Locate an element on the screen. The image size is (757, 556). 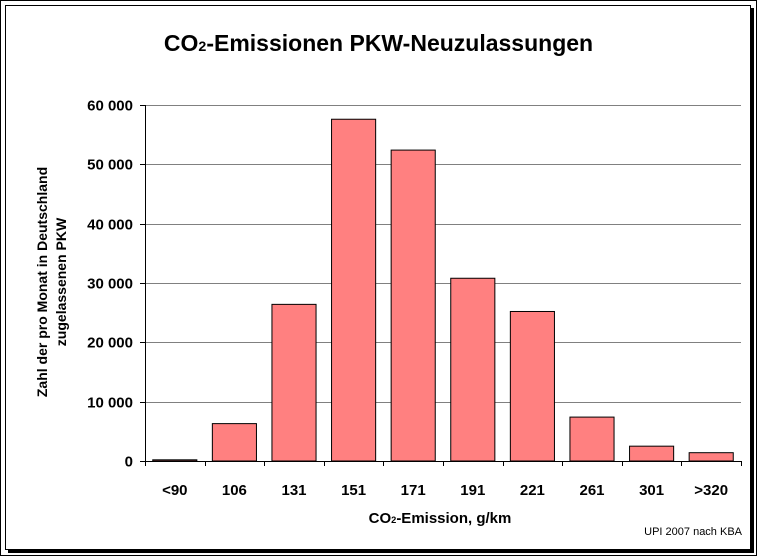
y-tick-label-3: 30 000 is located at coordinates (110, 284).